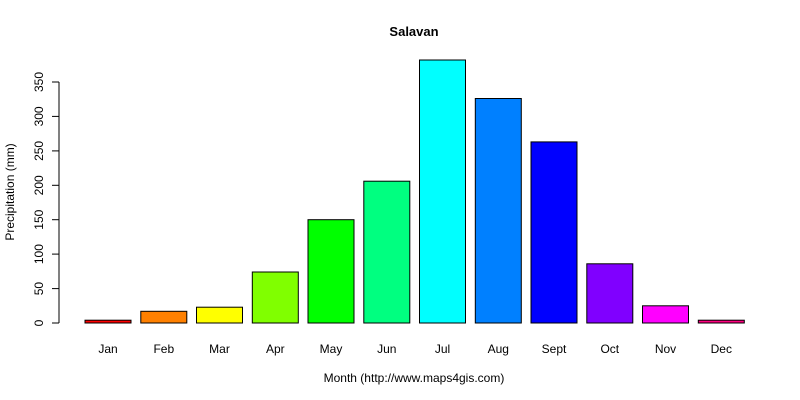 The image size is (800, 400). What do you see at coordinates (413, 31) in the screenshot?
I see `chart-title: Salavan` at bounding box center [413, 31].